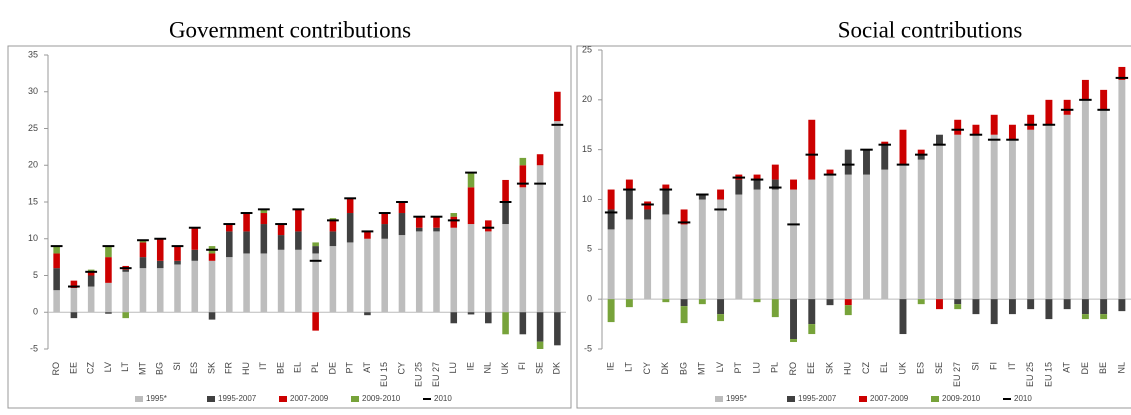  I want to click on y-tick-label: 25, so click(33, 128).